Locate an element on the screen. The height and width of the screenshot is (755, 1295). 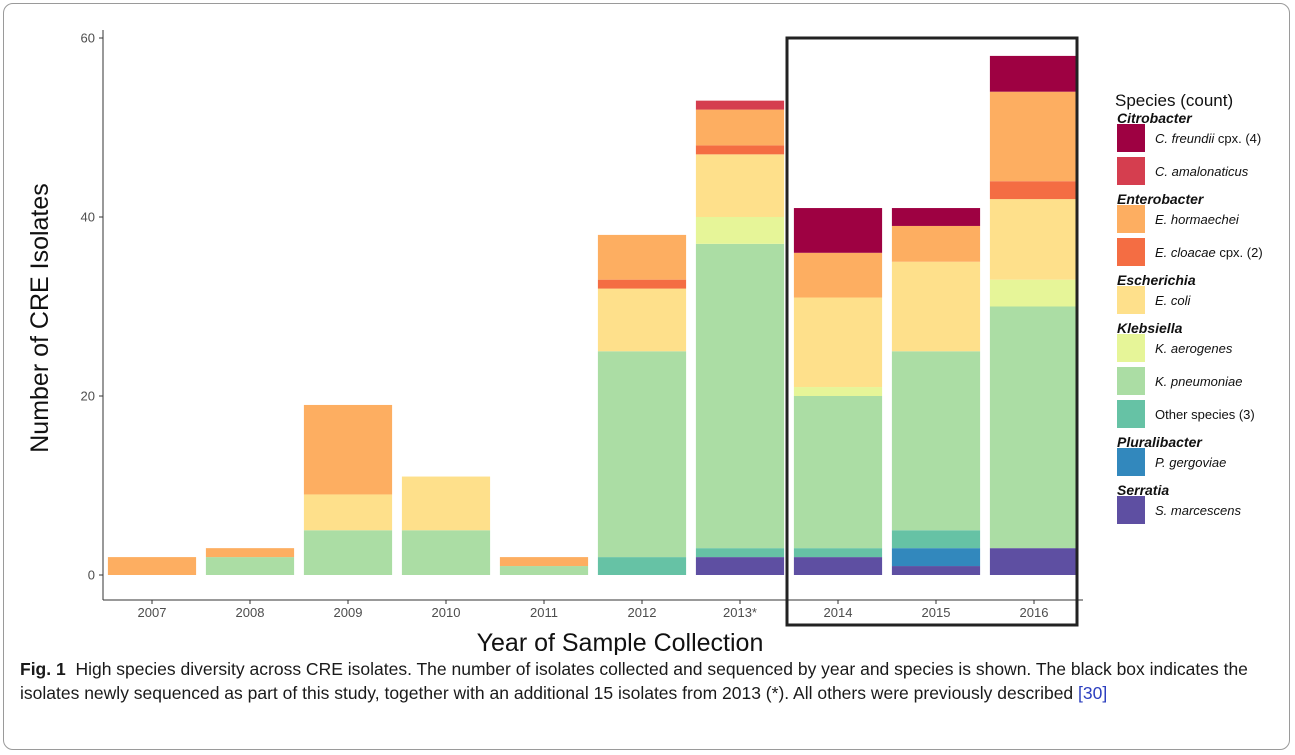
legend-item-suffix: cpx. (2) is located at coordinates (1239, 252).